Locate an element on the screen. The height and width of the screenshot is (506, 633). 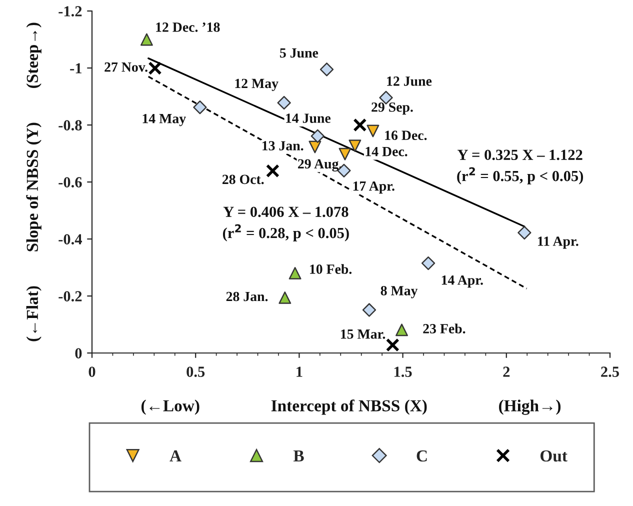
y-tick-label: -0.4 is located at coordinates (70, 239).